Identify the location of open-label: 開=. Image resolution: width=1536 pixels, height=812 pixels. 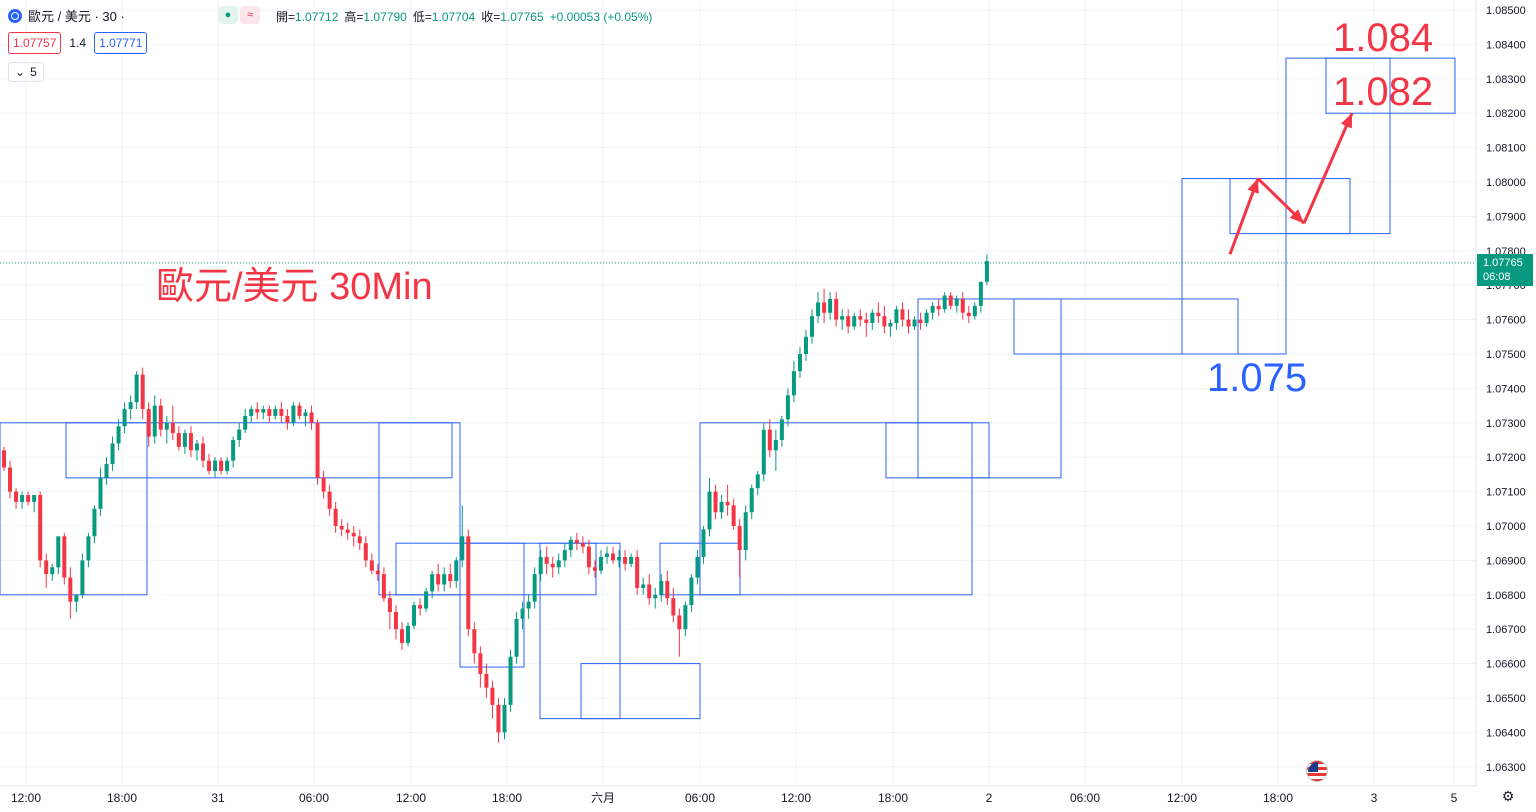
(286, 17).